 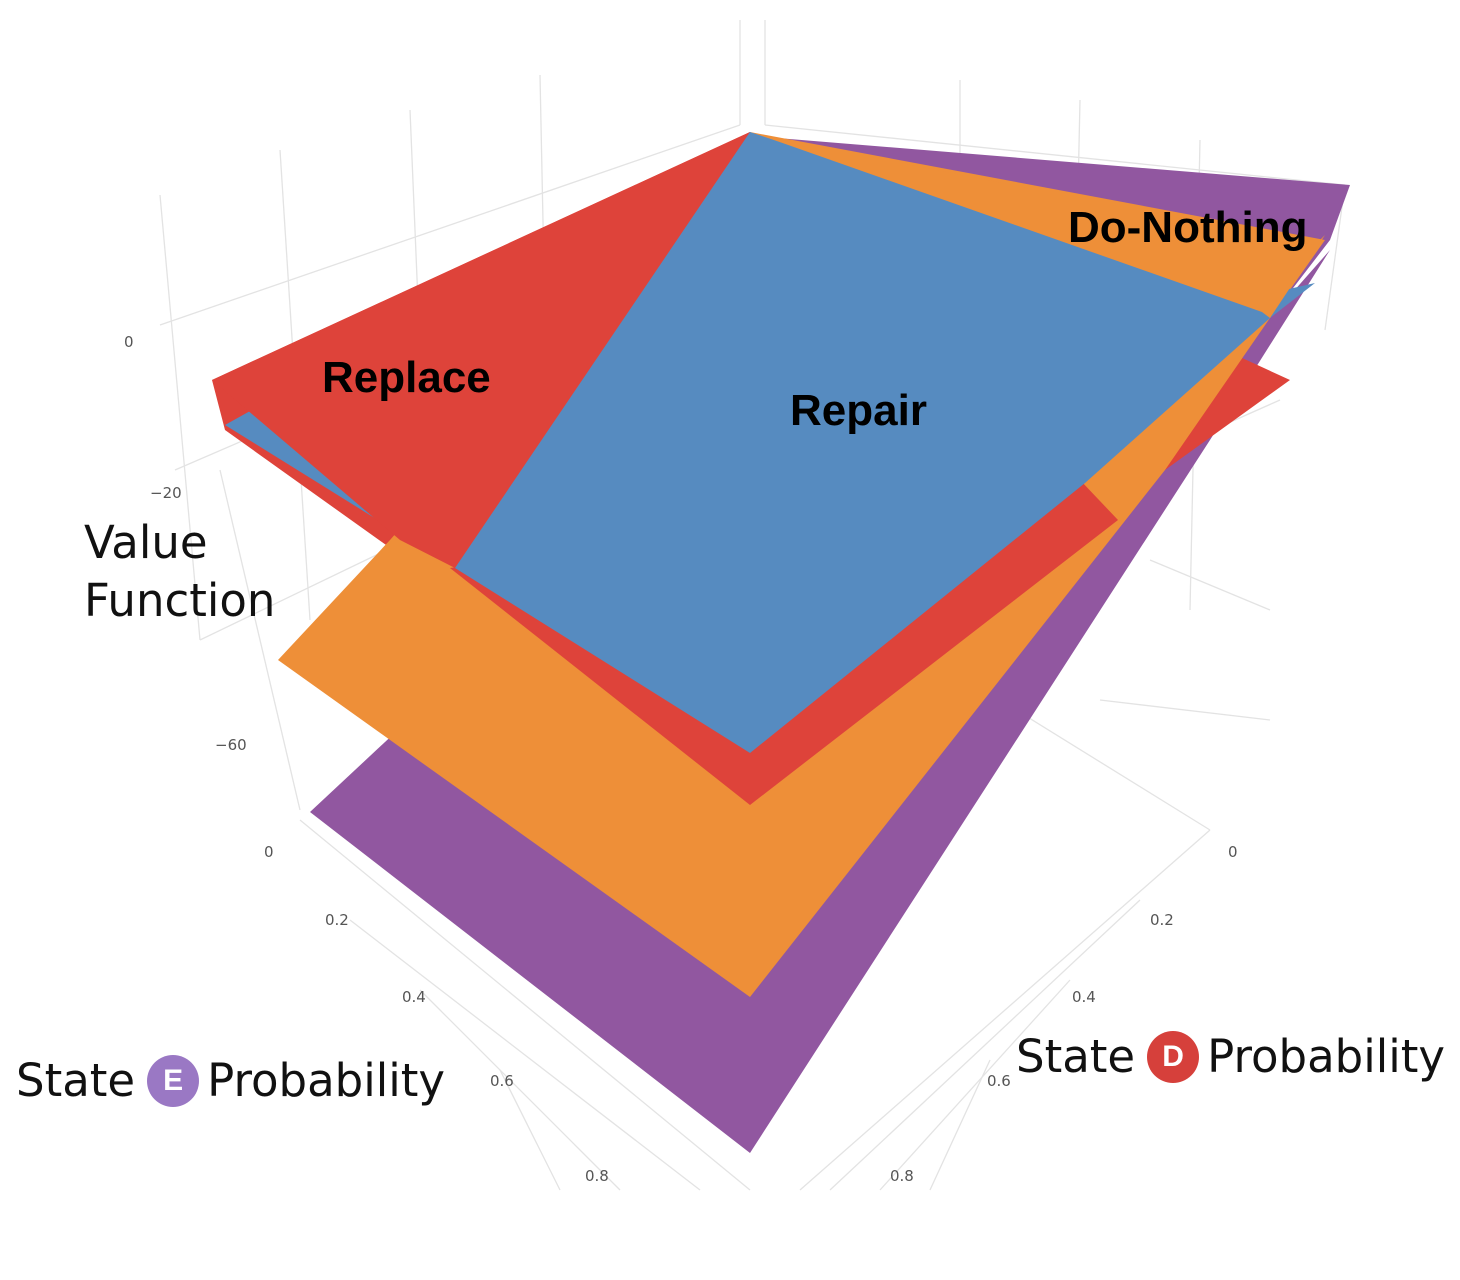 I want to click on e-tick: 0.4, so click(x=414, y=997).